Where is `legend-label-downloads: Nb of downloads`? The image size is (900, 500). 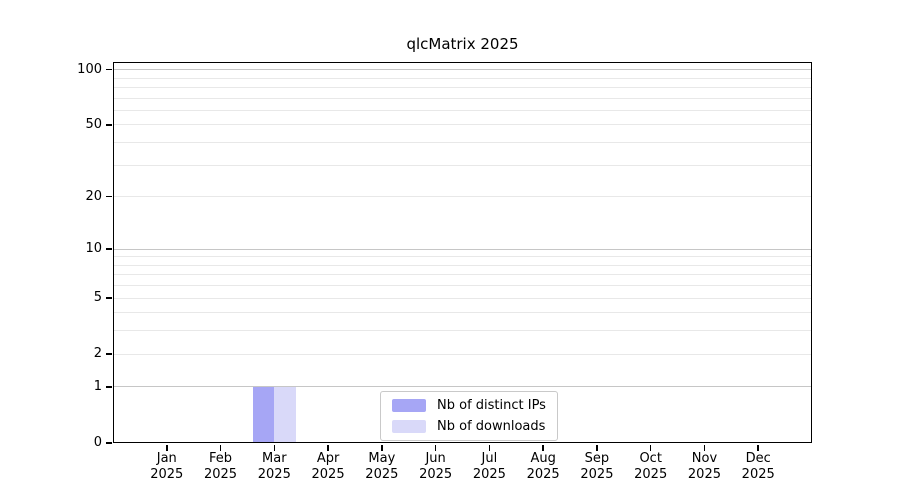
legend-label-downloads: Nb of downloads is located at coordinates (491, 426).